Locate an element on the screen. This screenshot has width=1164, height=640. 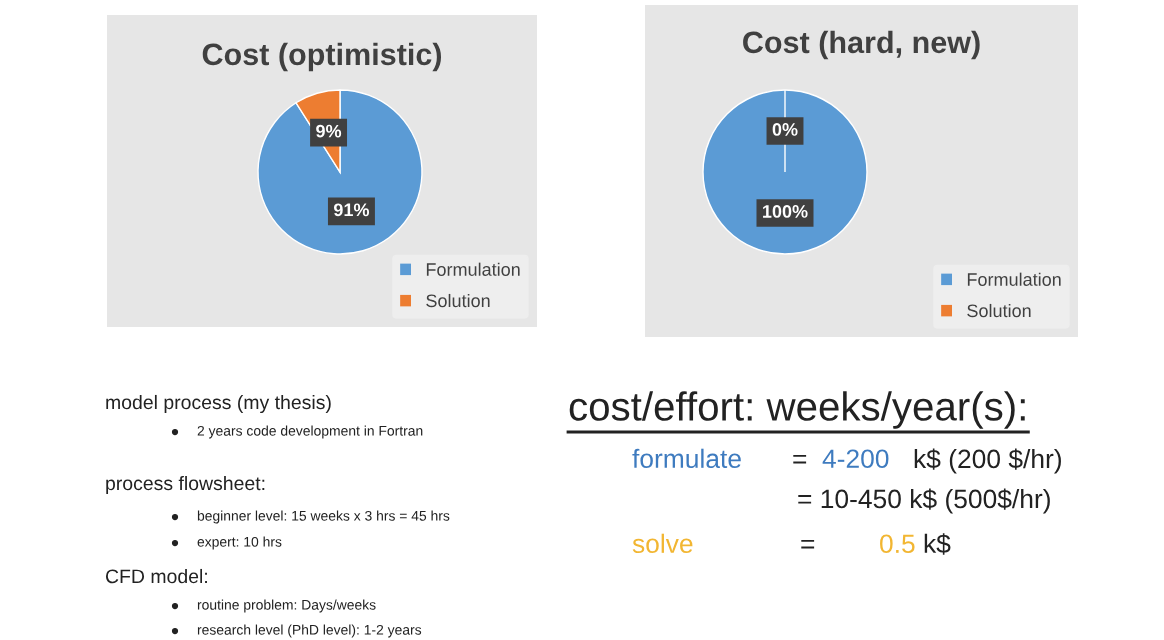
text: process flowsheet: is located at coordinates (185, 485).